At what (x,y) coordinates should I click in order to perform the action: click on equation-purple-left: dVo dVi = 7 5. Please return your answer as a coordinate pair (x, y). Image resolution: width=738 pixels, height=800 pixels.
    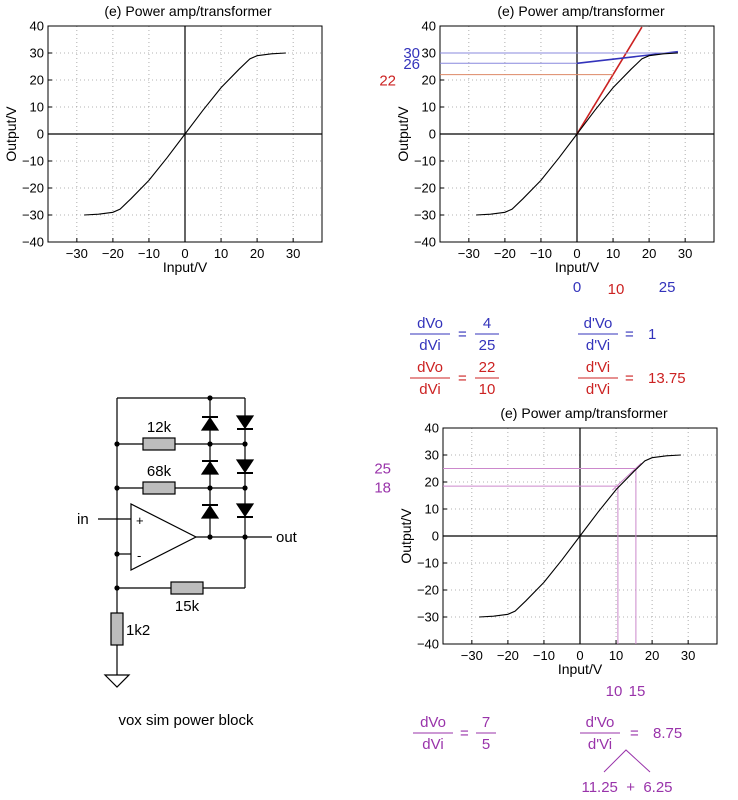
    Looking at the image, I should click on (454, 733).